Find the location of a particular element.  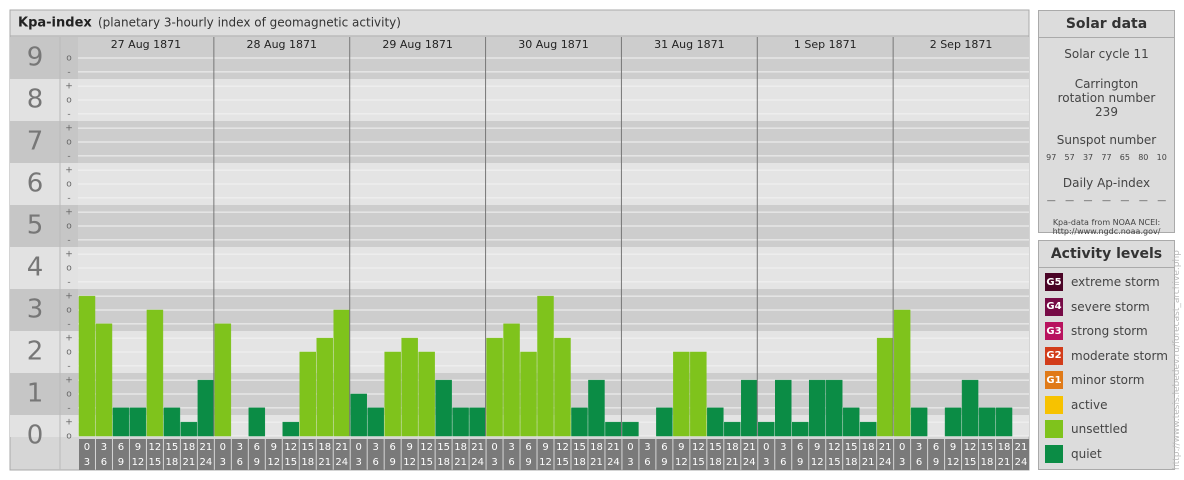

level-item: G4 severe storm is located at coordinates (1106, 307).